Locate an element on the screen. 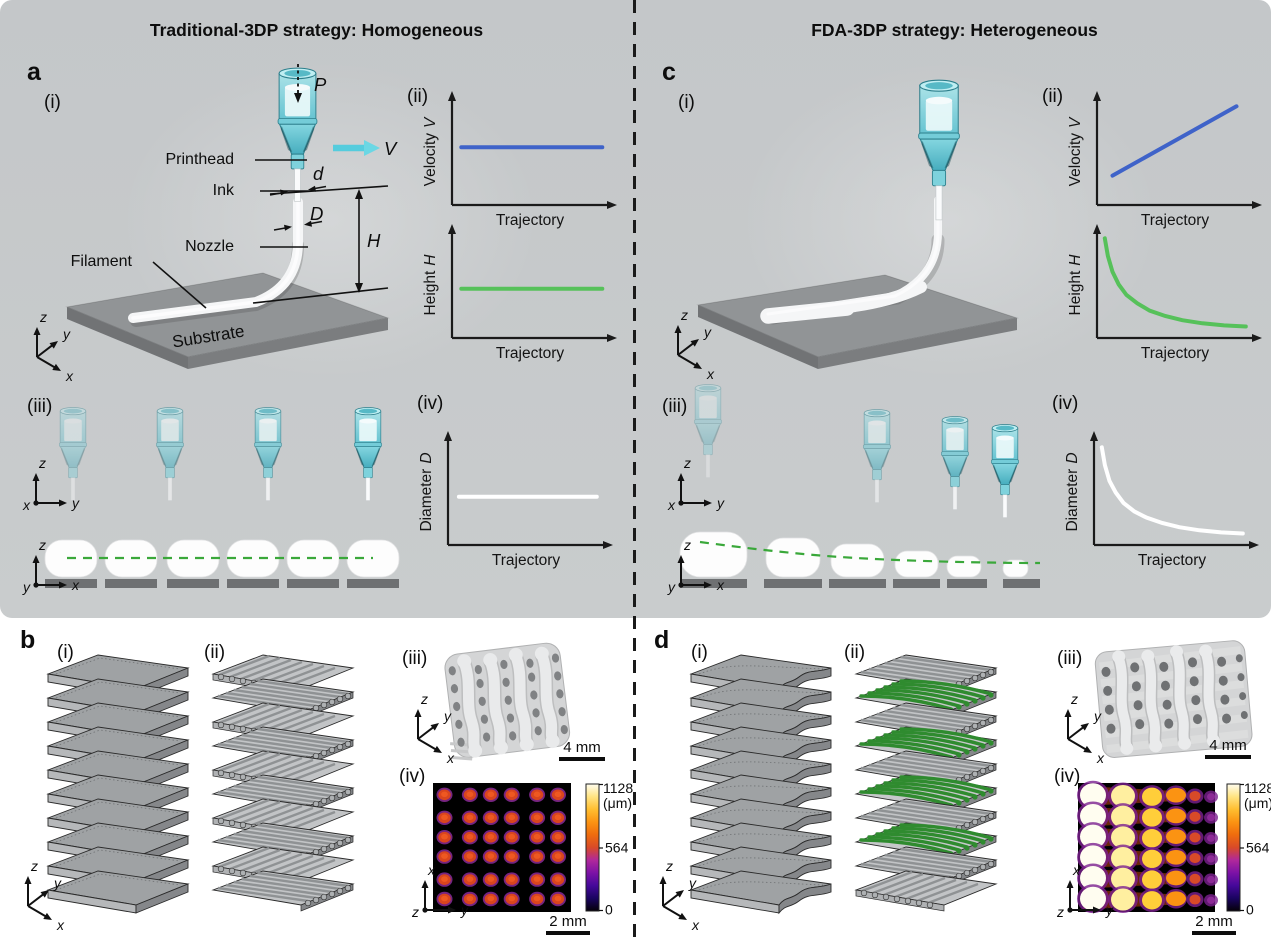 This screenshot has width=1271, height=942. scale-bar-line is located at coordinates (568, 933).